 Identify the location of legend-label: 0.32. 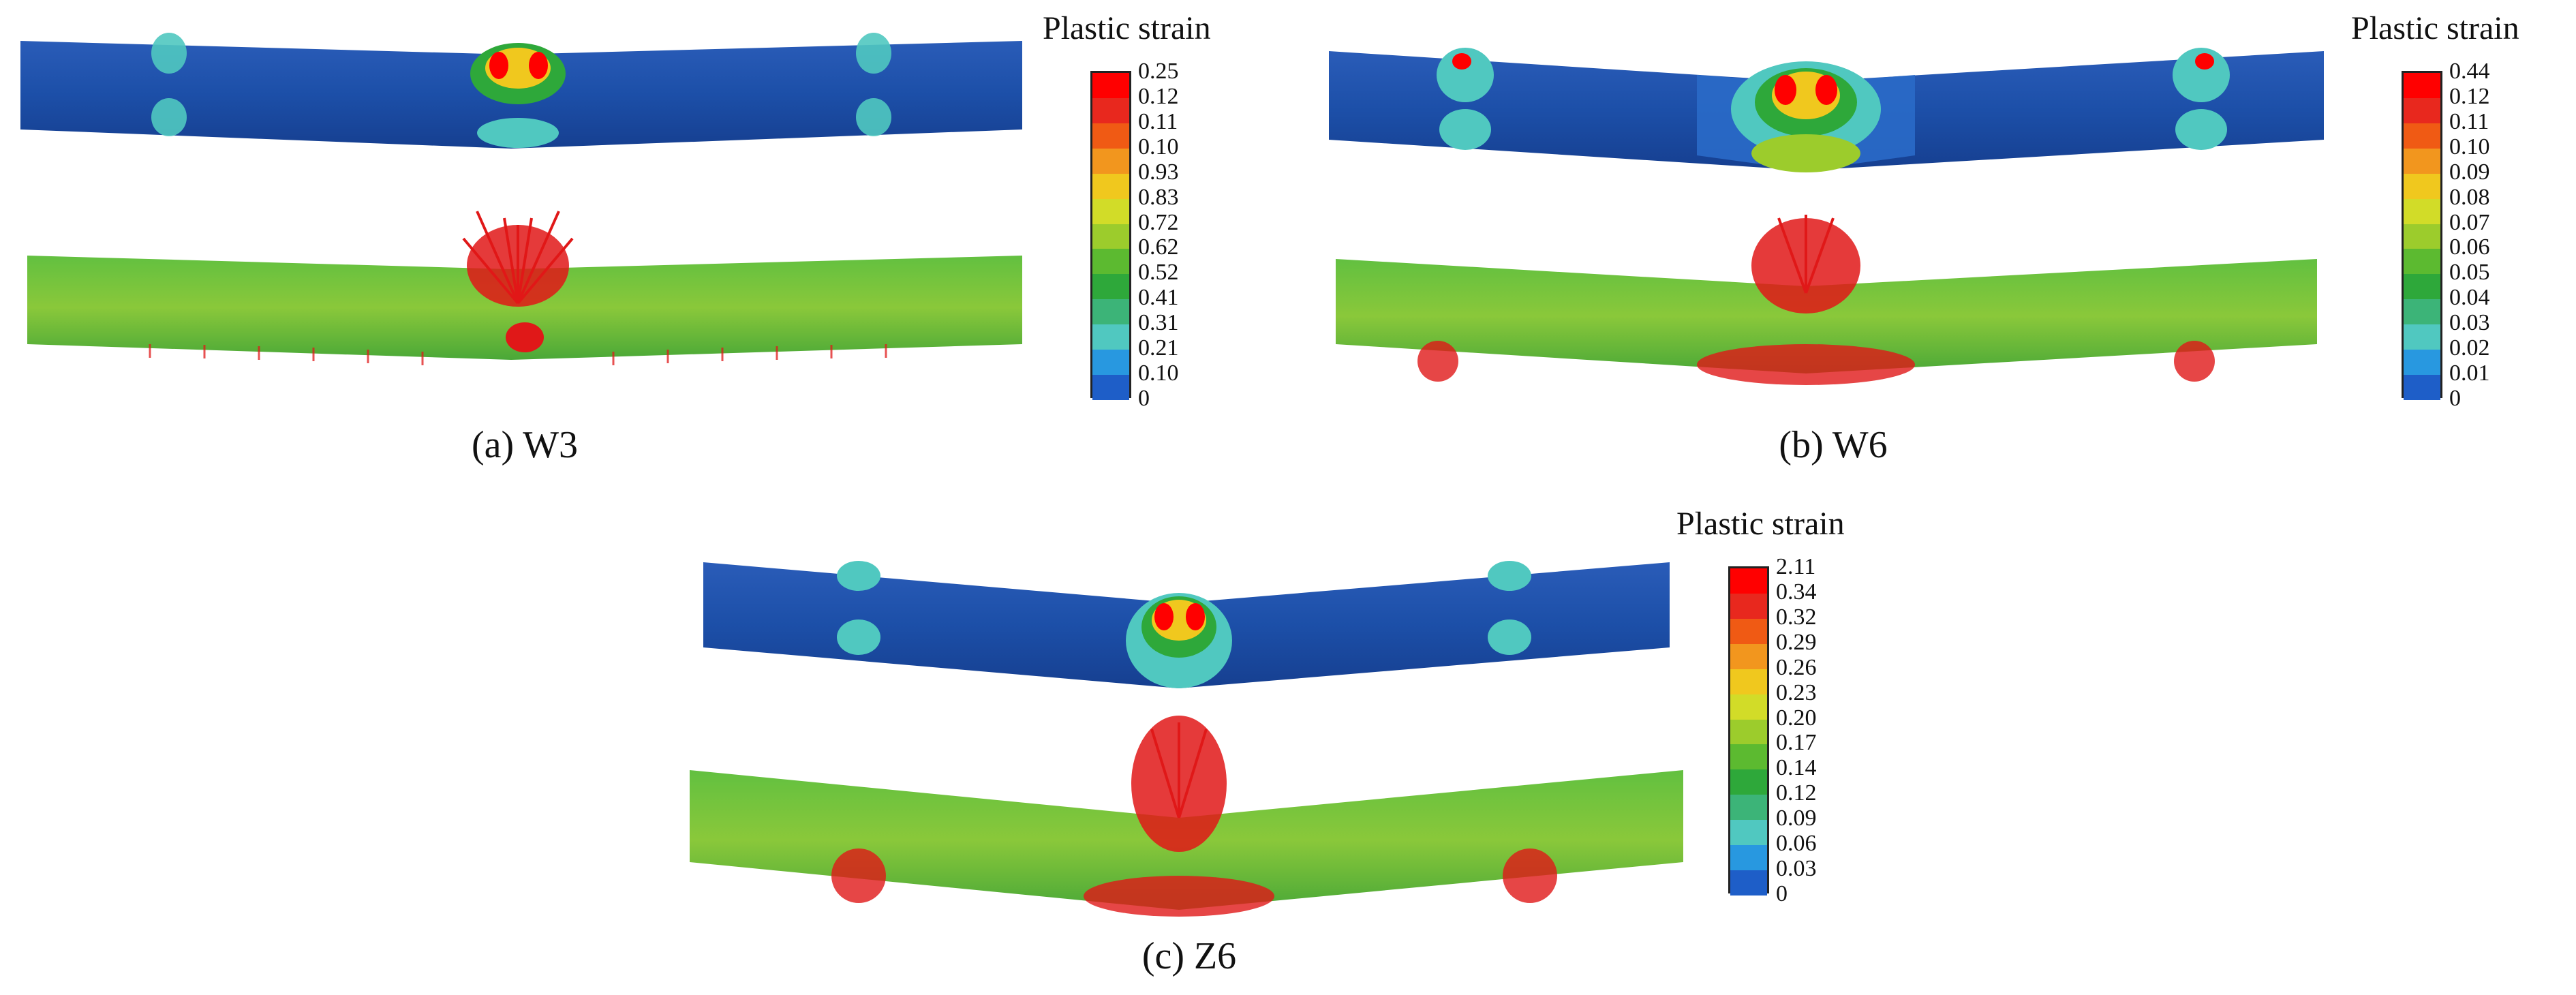
(1796, 617).